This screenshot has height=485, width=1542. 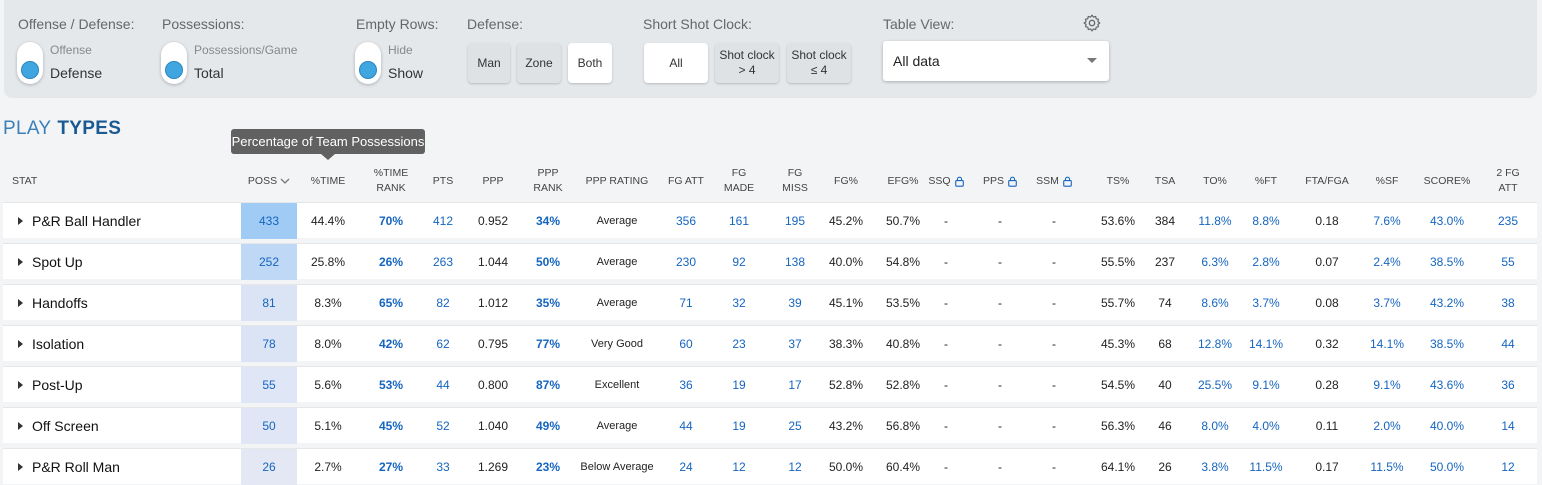 What do you see at coordinates (1092, 23) in the screenshot?
I see `gear-icon` at bounding box center [1092, 23].